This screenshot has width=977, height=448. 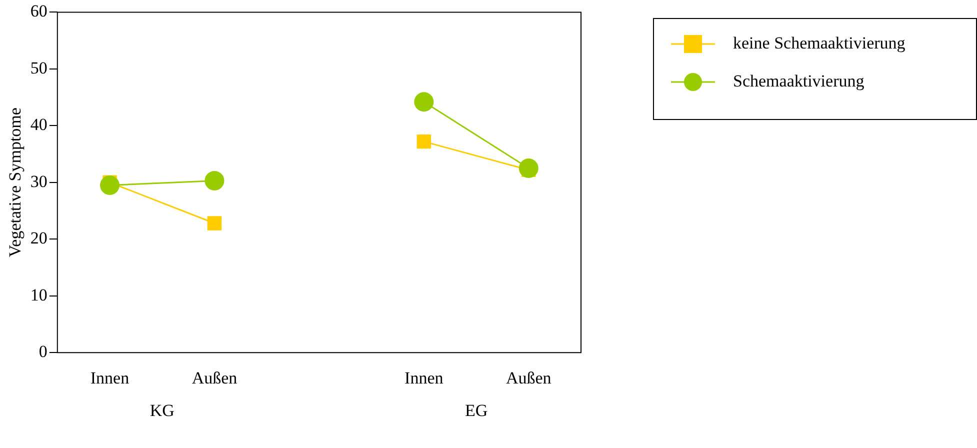 I want to click on y-tick-label: 40, so click(x=39, y=124).